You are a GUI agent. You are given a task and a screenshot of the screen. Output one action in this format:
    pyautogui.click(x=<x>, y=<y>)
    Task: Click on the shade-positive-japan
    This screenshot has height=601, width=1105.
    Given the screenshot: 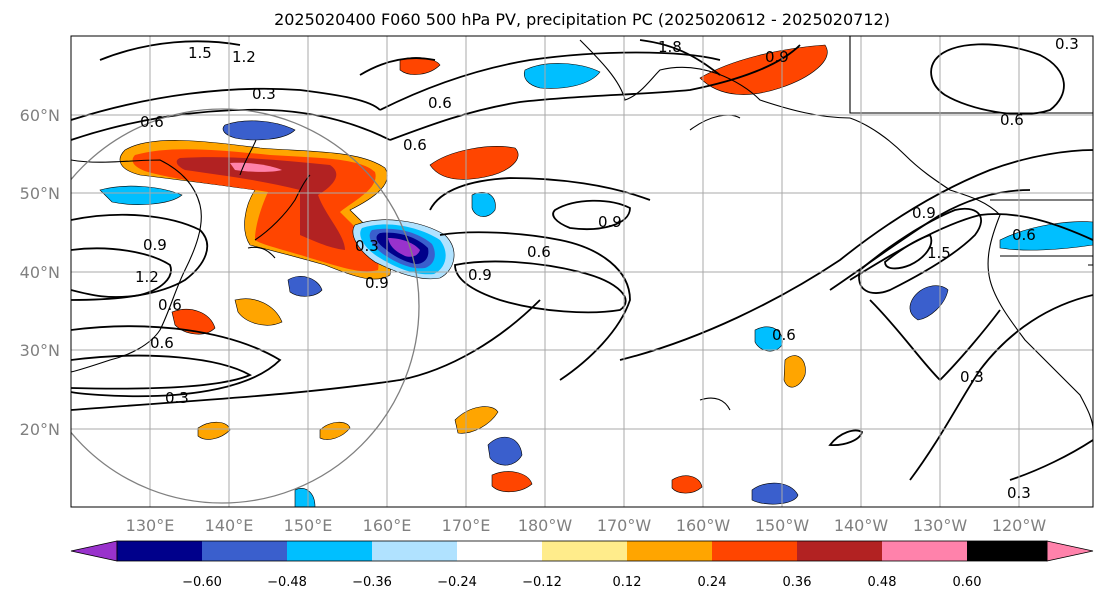 What is the action you would take?
    pyautogui.click(x=255, y=210)
    